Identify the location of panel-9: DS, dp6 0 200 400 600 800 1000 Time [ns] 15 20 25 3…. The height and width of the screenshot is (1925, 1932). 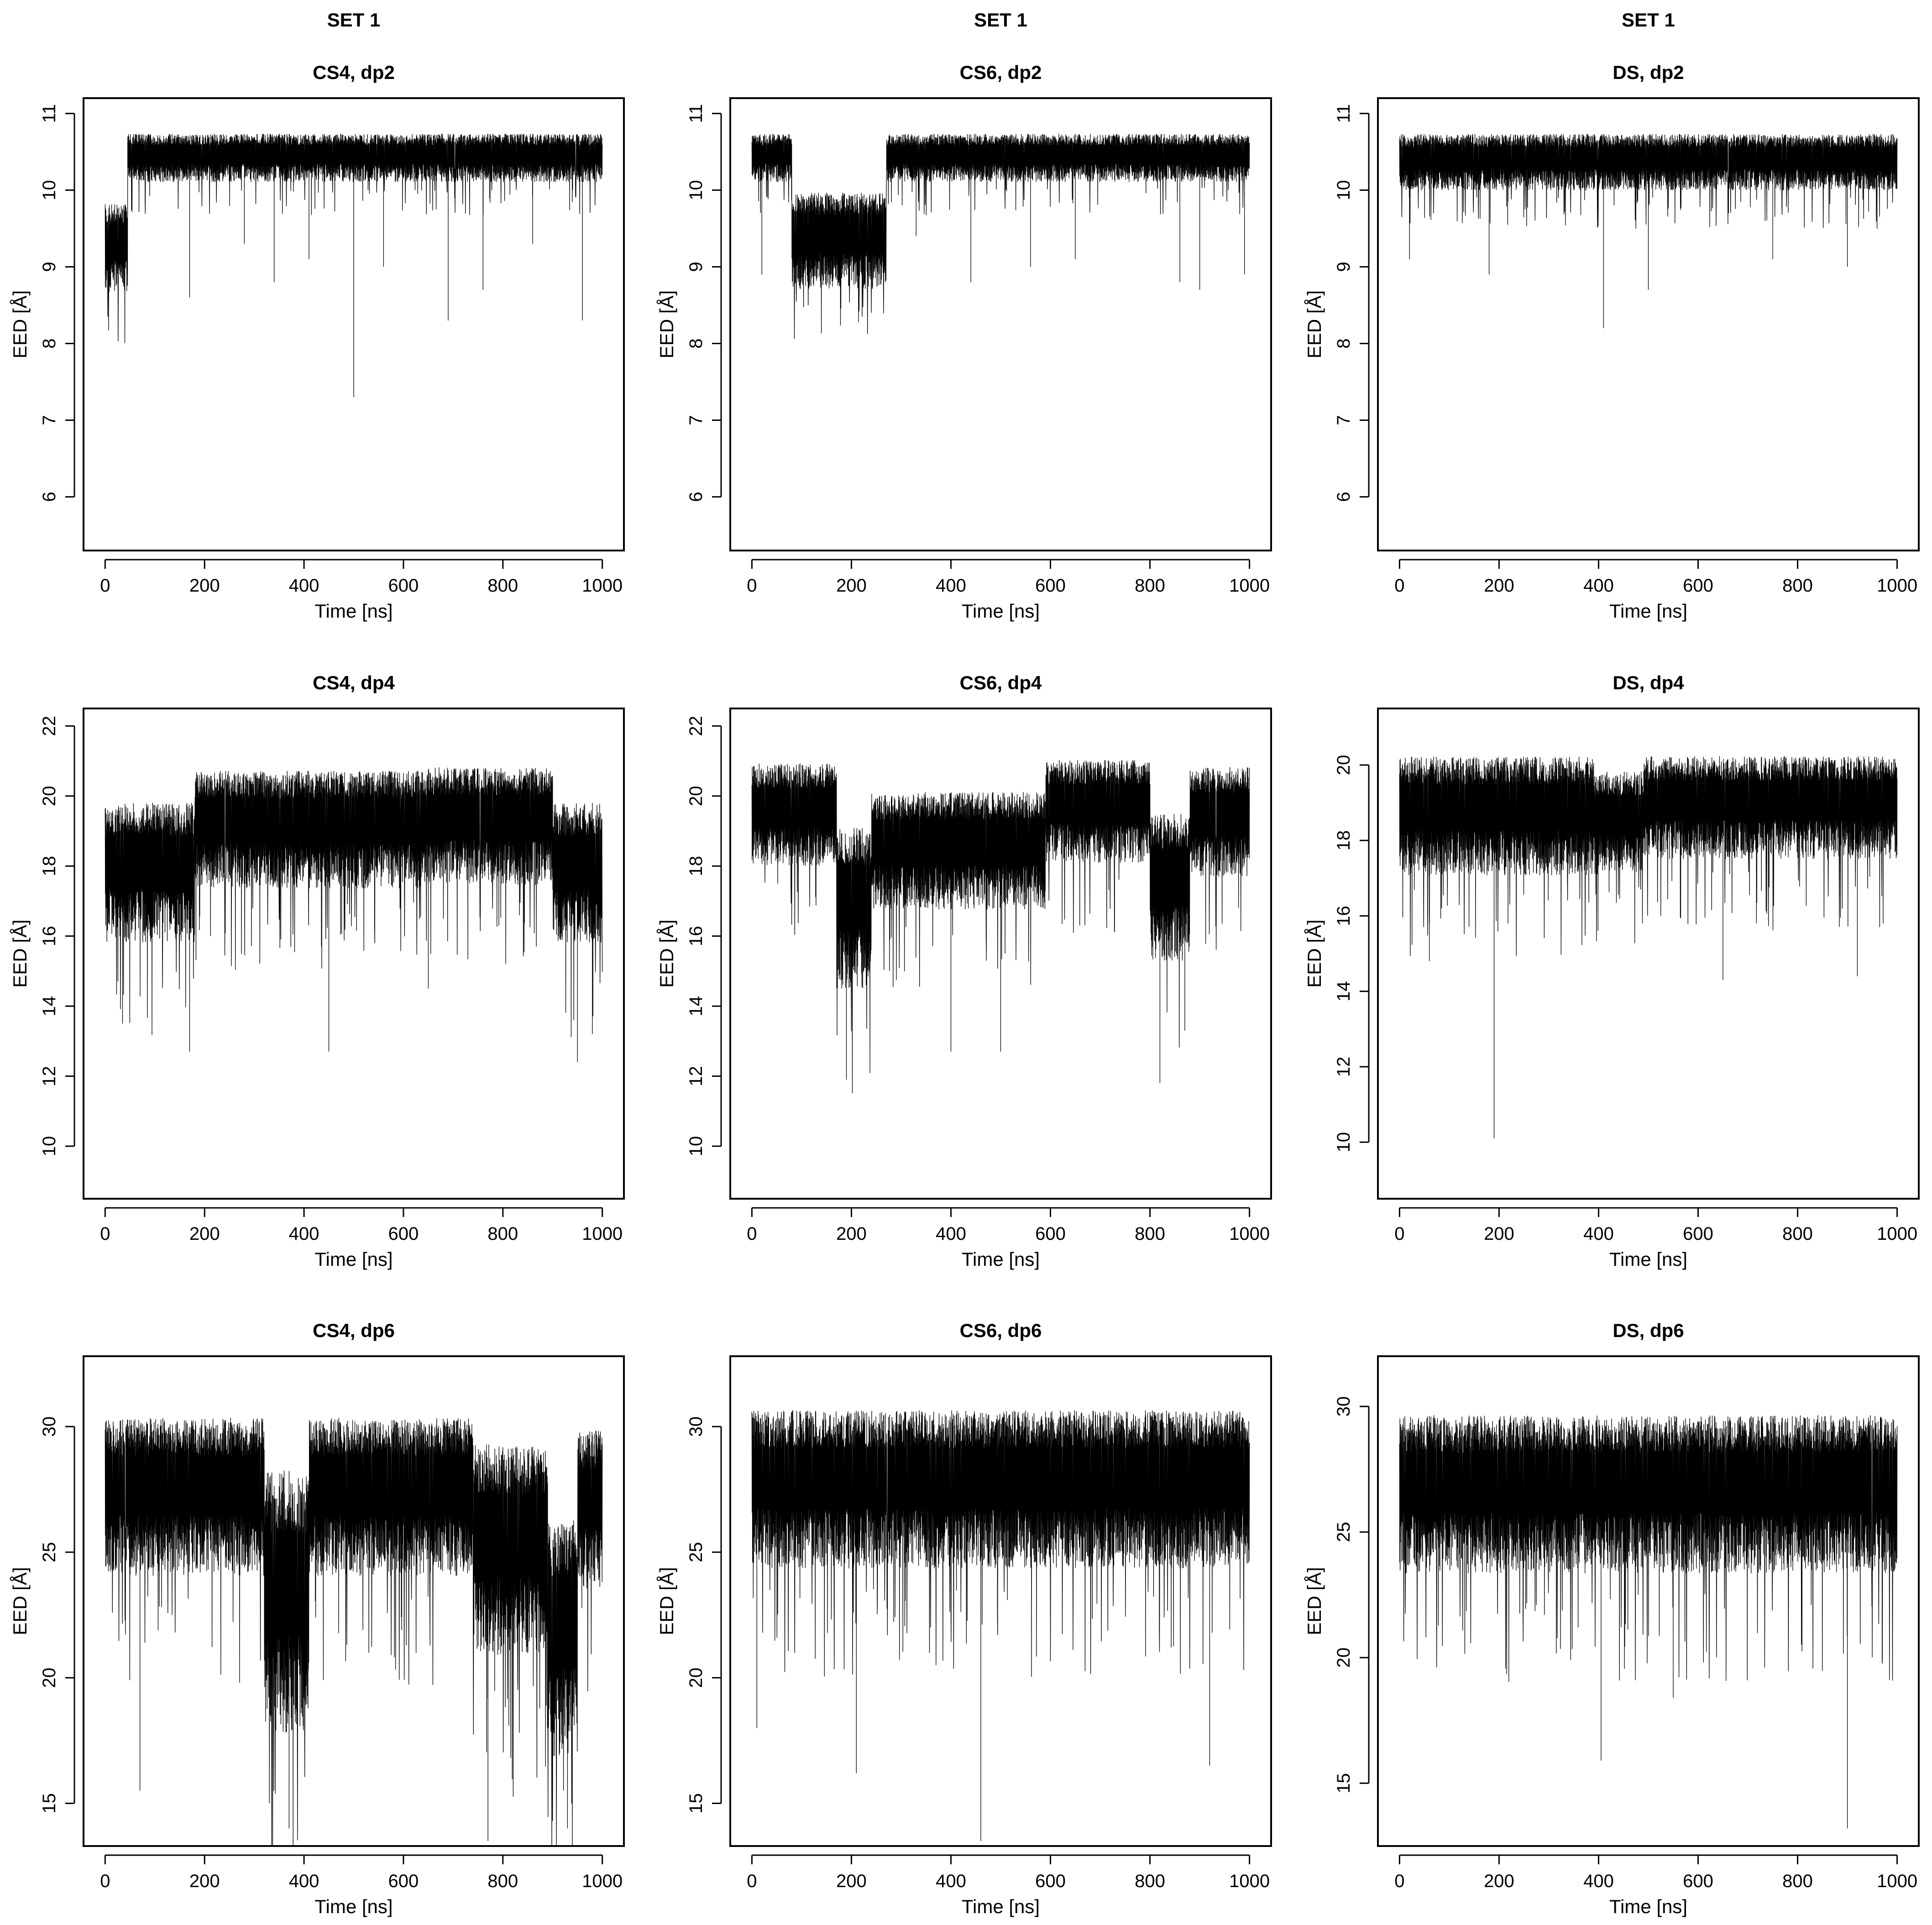
(1612, 1618).